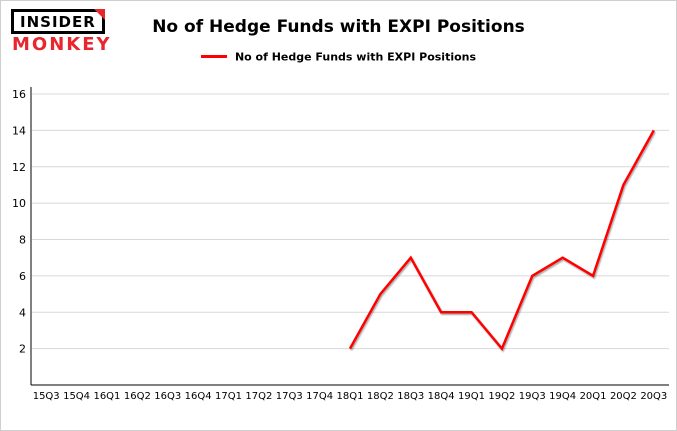 This screenshot has width=677, height=431. What do you see at coordinates (22, 349) in the screenshot?
I see `y-tick-label: 2` at bounding box center [22, 349].